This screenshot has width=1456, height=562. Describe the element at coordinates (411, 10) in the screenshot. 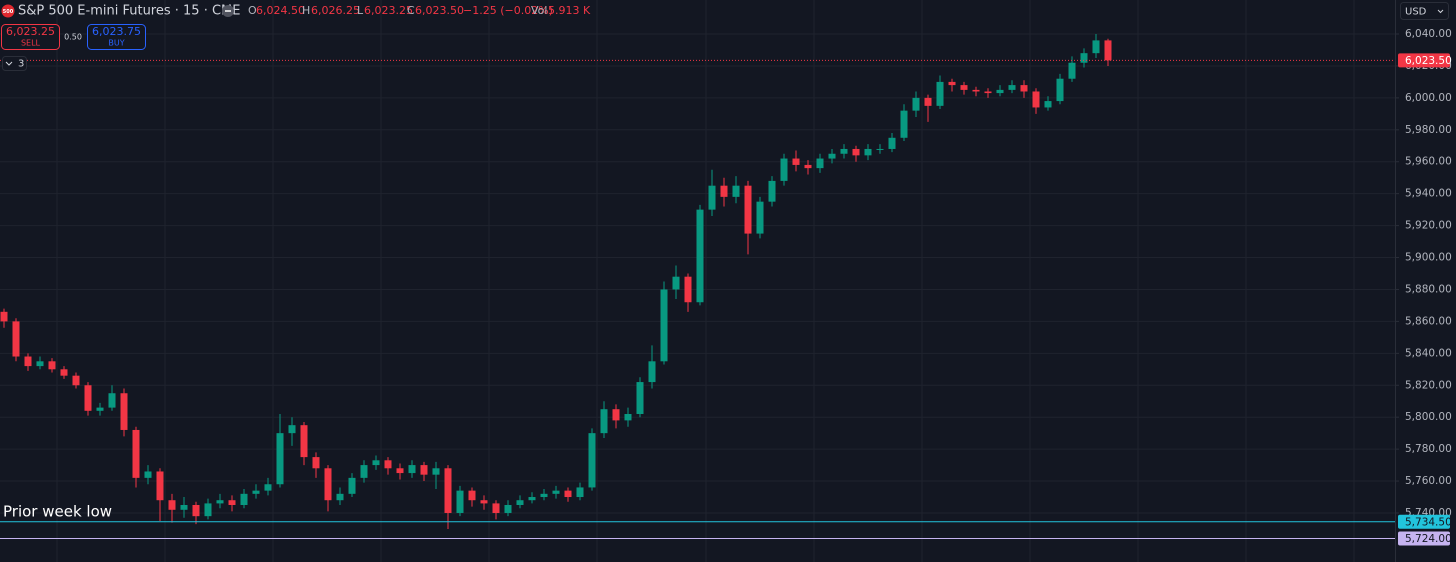

I see `close-label: C` at that location.